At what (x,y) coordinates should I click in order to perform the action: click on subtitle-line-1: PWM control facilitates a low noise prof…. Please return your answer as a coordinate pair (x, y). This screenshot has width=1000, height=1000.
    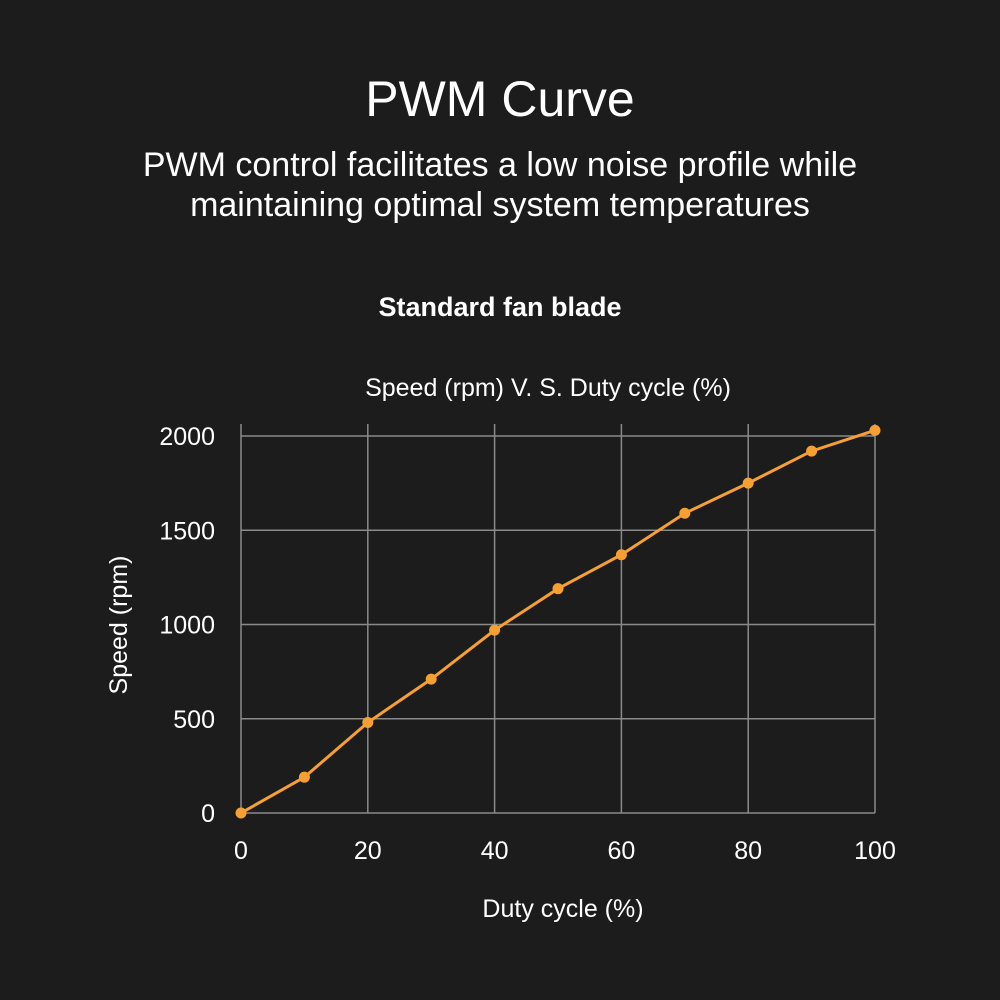
    Looking at the image, I should click on (500, 165).